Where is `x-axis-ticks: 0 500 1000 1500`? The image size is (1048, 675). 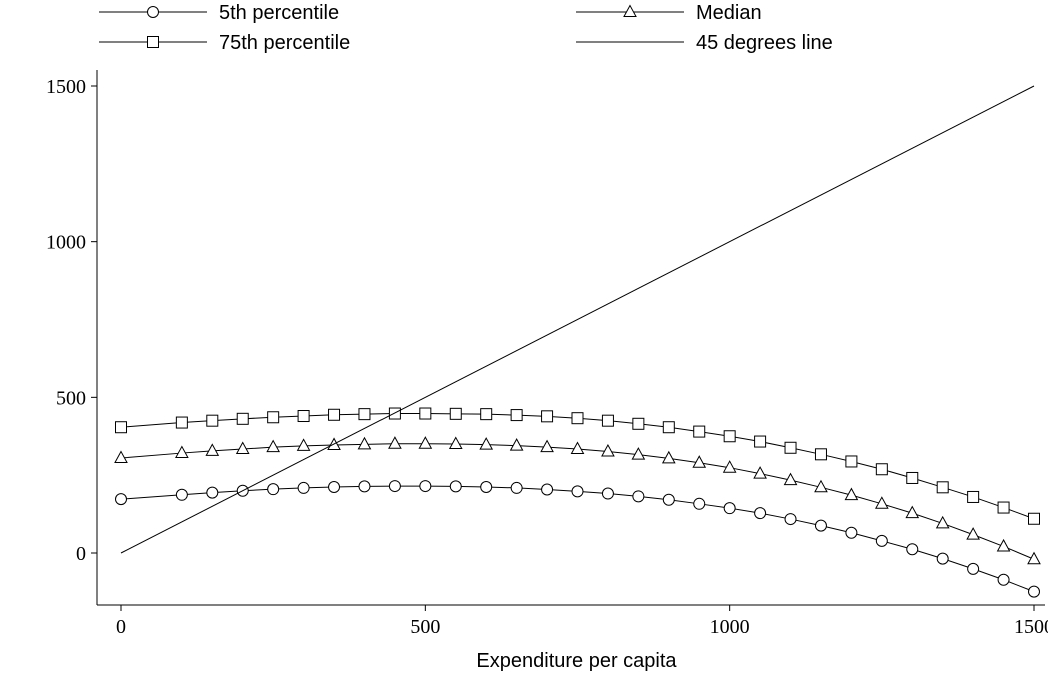 x-axis-ticks: 0 500 1000 1500 is located at coordinates (582, 621).